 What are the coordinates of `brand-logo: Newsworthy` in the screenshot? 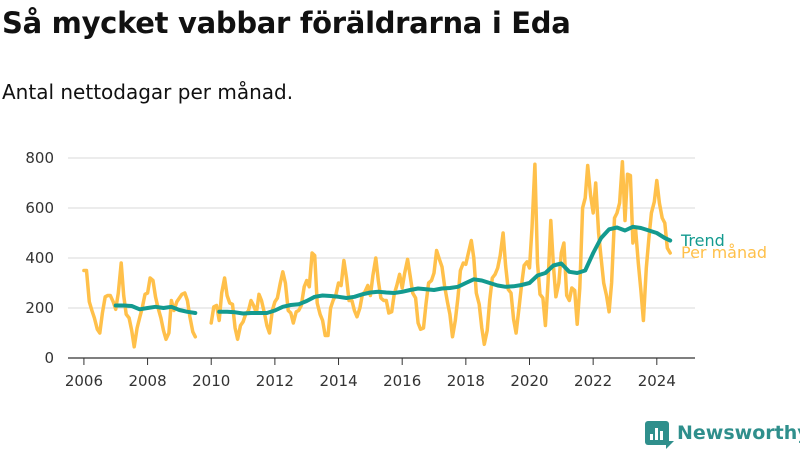 It's located at (722, 434).